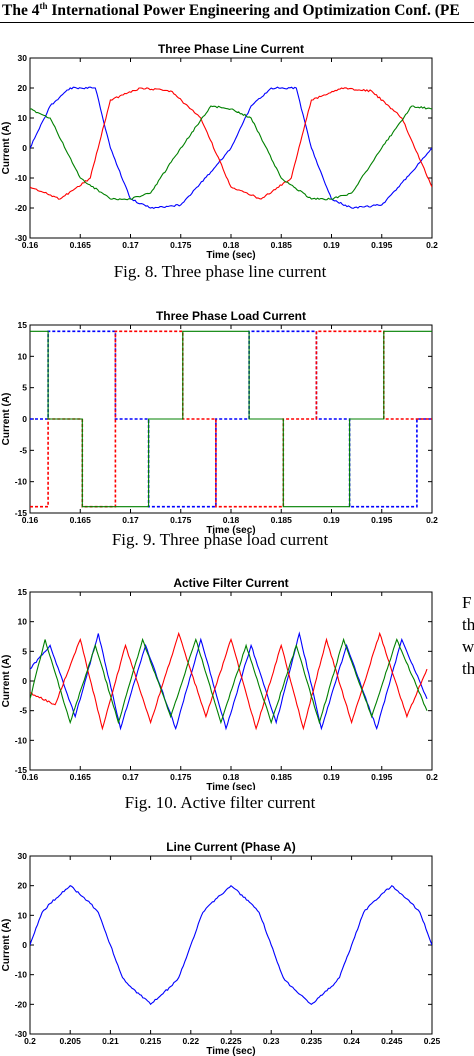 This screenshot has height=1056, width=474. Describe the element at coordinates (151, 1041) in the screenshot. I see `x-tick-label: 0.215` at that location.